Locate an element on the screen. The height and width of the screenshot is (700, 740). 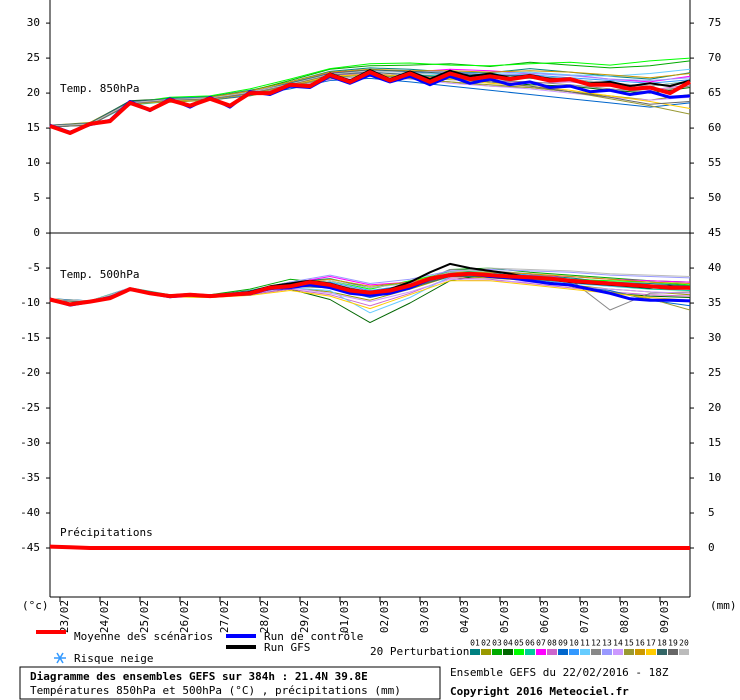
perturbation-label: 18 is located at coordinates (662, 643).